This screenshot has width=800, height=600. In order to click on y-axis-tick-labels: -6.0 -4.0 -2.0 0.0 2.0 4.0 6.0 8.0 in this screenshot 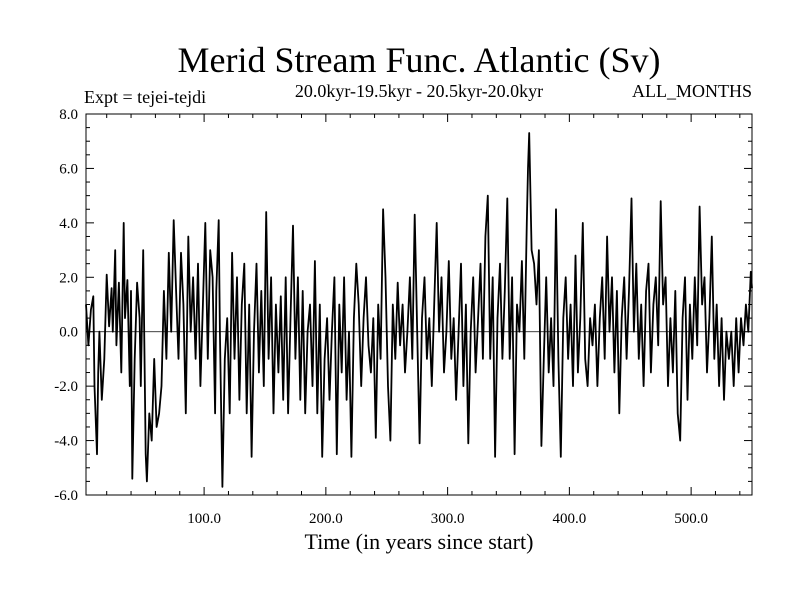, I will do `click(66, 305)`.